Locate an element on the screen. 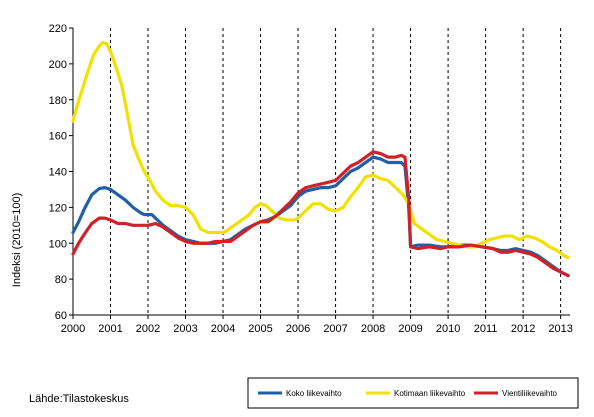  legend-label-2: Kotimaan liikevaihto is located at coordinates (430, 393).